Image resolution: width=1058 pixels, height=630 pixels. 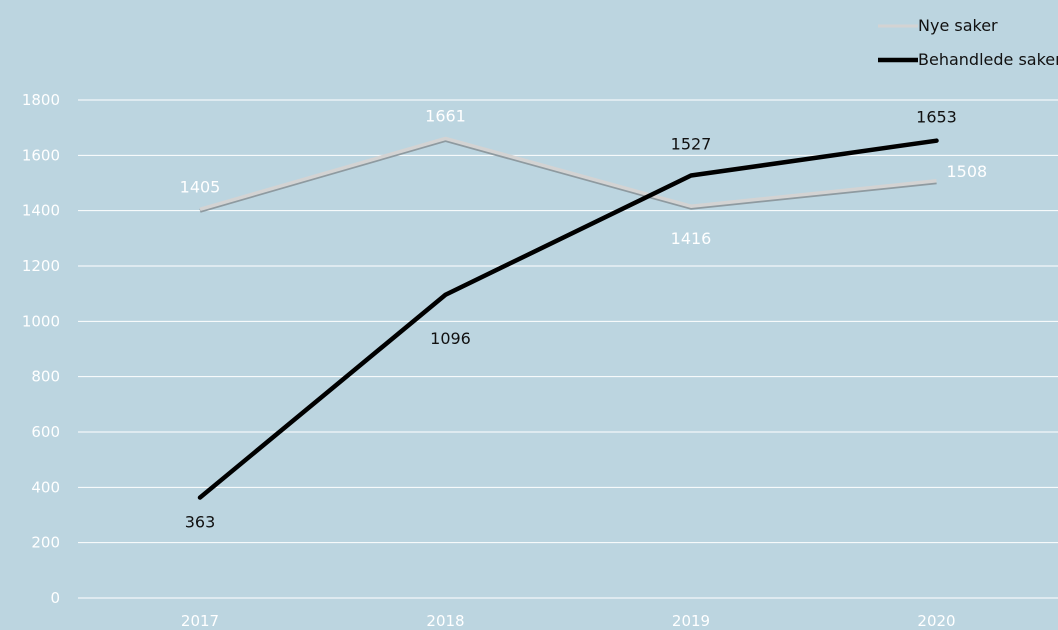 What do you see at coordinates (41, 321) in the screenshot?
I see `y-tick-label: 1000` at bounding box center [41, 321].